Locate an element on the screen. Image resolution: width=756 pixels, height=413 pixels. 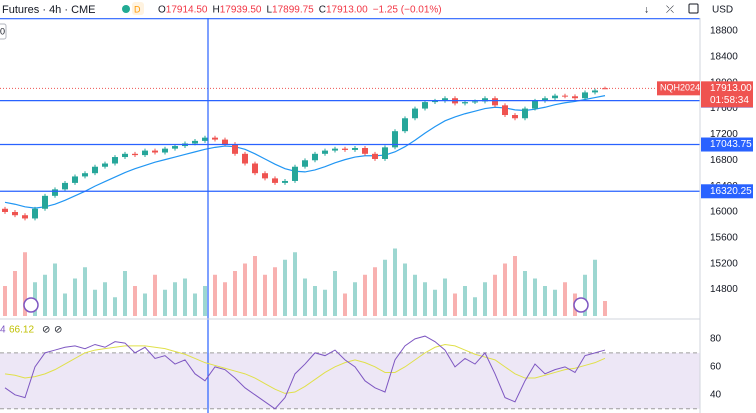
ohlc-value: 17899.75 is located at coordinates (293, 10).